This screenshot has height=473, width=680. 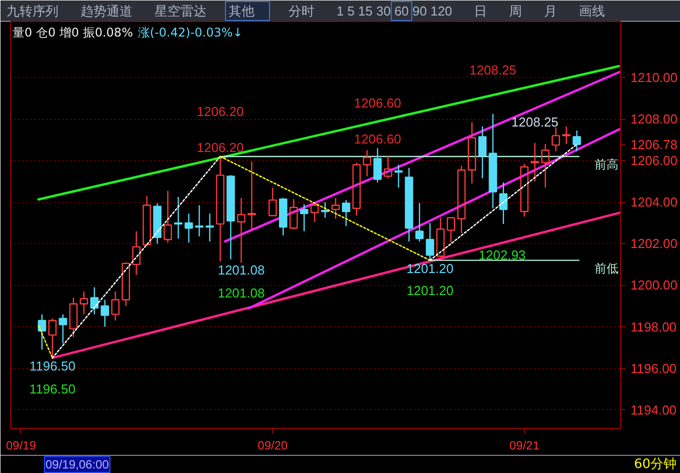 What do you see at coordinates (654, 144) in the screenshot?
I see `y-tick-label: 1206.78` at bounding box center [654, 144].